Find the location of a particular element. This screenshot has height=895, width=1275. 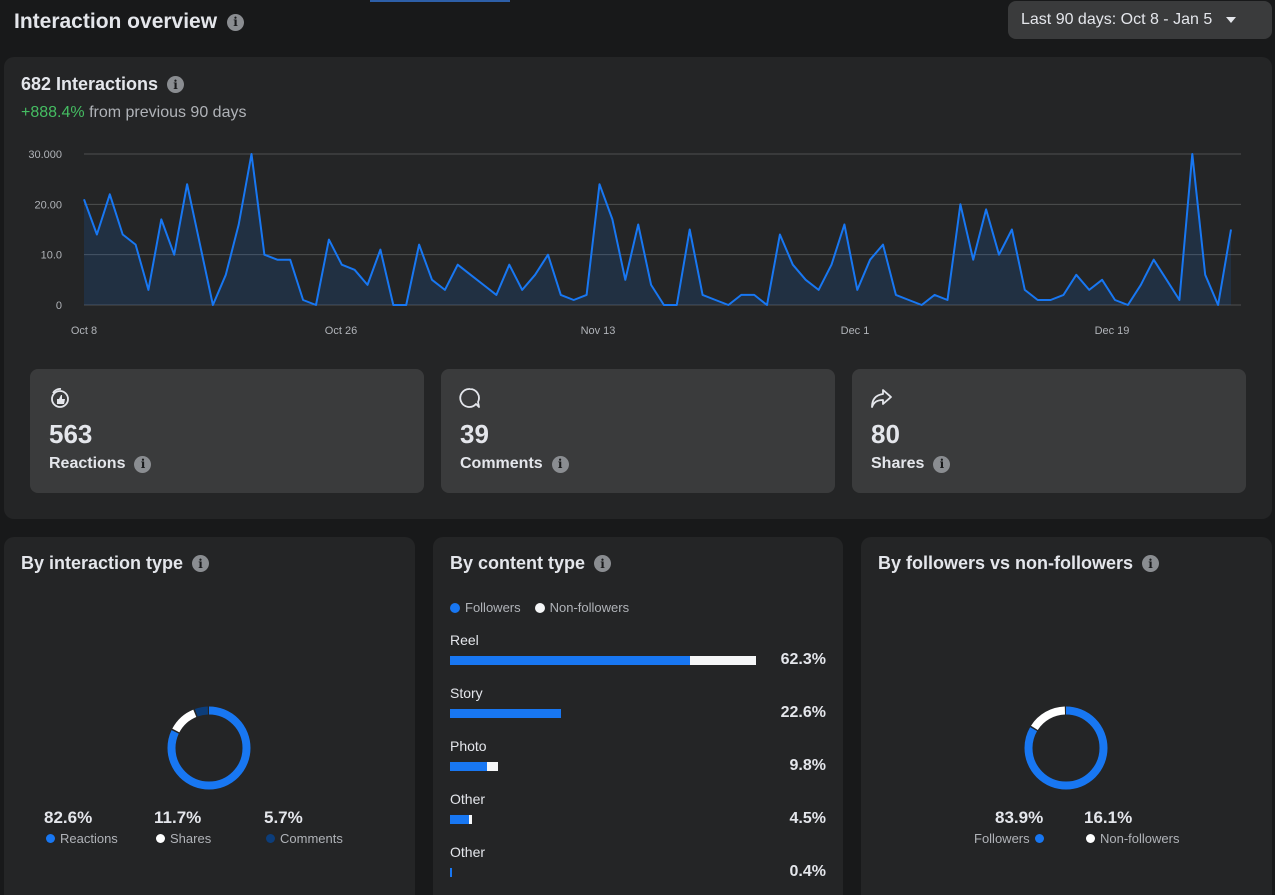

content-bar-row: Story 22.6% is located at coordinates (638, 709).